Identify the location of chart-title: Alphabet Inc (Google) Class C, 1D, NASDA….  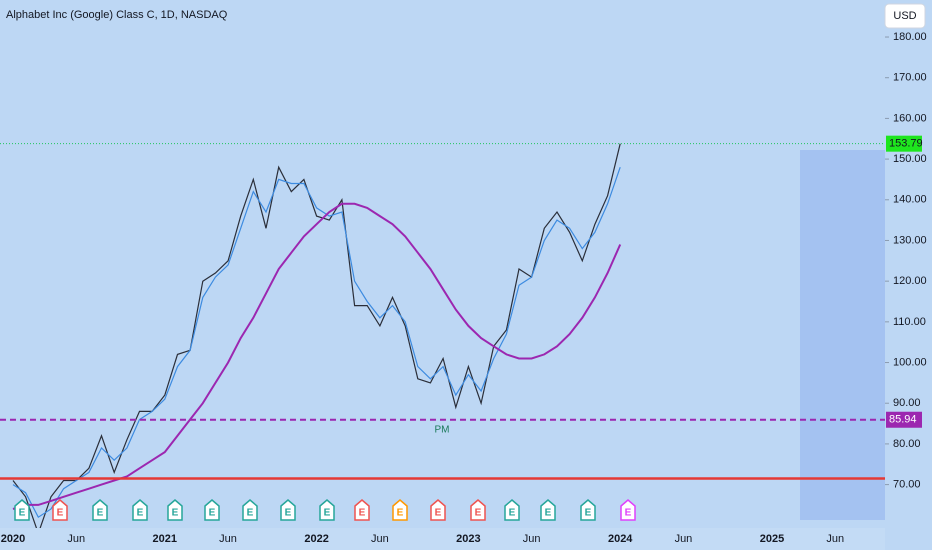
(117, 15).